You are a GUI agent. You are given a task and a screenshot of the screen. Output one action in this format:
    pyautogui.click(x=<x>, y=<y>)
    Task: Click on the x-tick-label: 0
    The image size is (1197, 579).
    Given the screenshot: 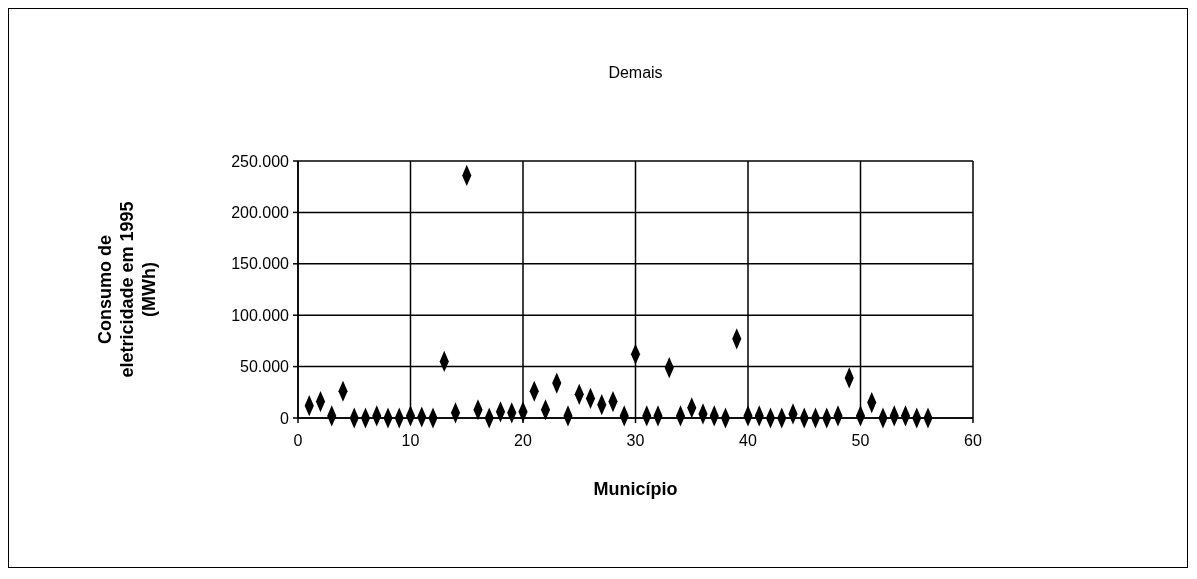 What is the action you would take?
    pyautogui.click(x=298, y=440)
    